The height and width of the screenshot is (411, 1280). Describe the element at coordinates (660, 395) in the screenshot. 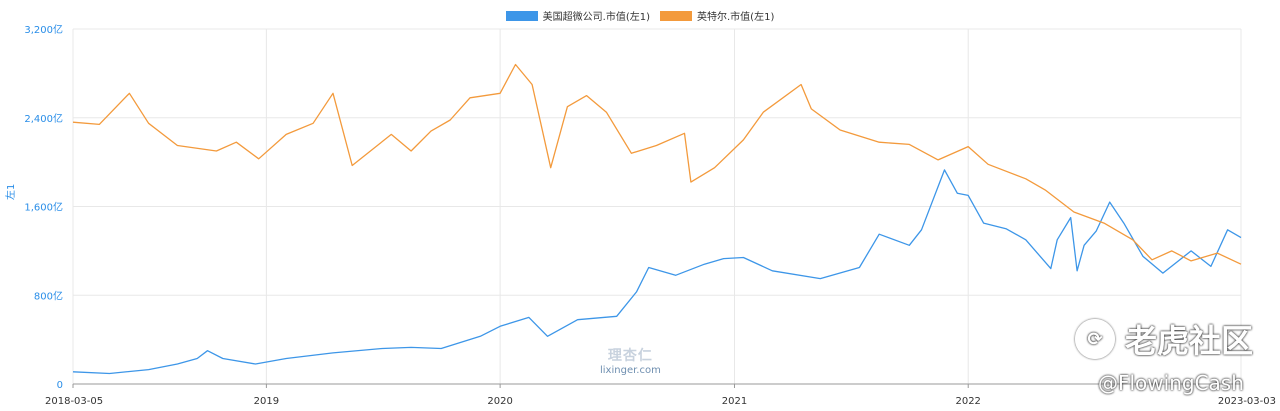

I see `x-axis-ticks: 2018-03-05 2019 2020 2021 2022 2023-03-03` at that location.